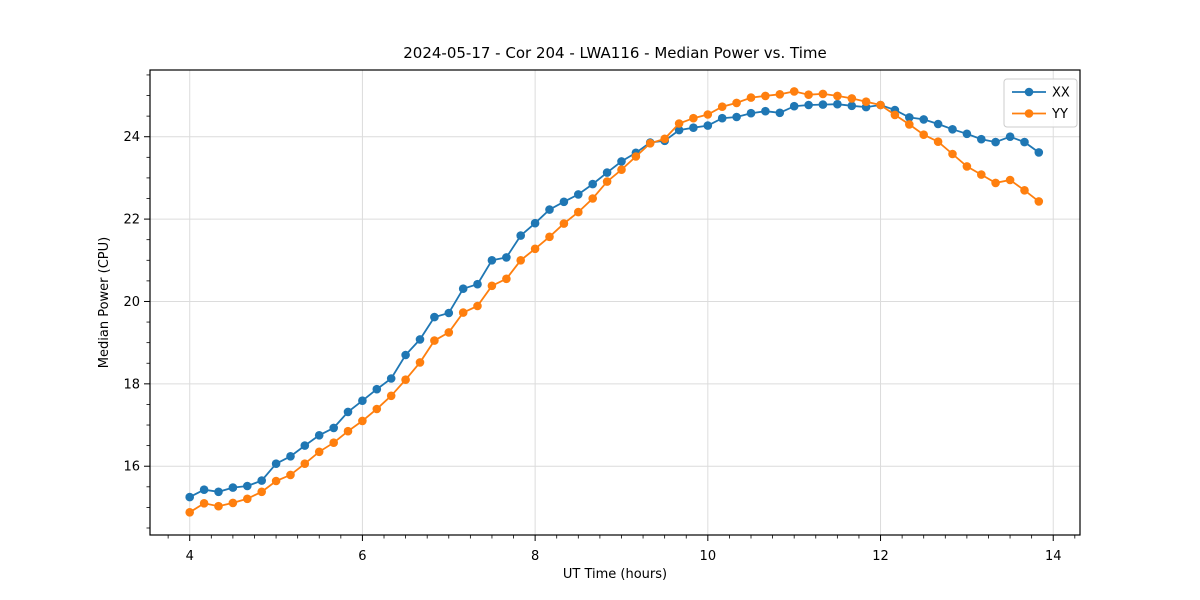 The height and width of the screenshot is (600, 1200). What do you see at coordinates (131, 302) in the screenshot?
I see `y-tick-label: 20` at bounding box center [131, 302].